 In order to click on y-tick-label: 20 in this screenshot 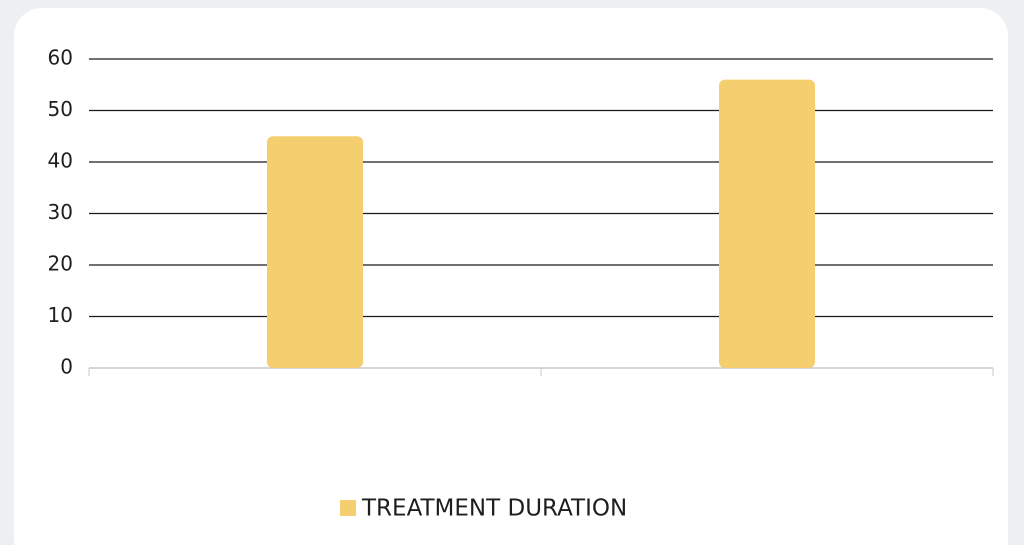, I will do `click(60, 264)`.